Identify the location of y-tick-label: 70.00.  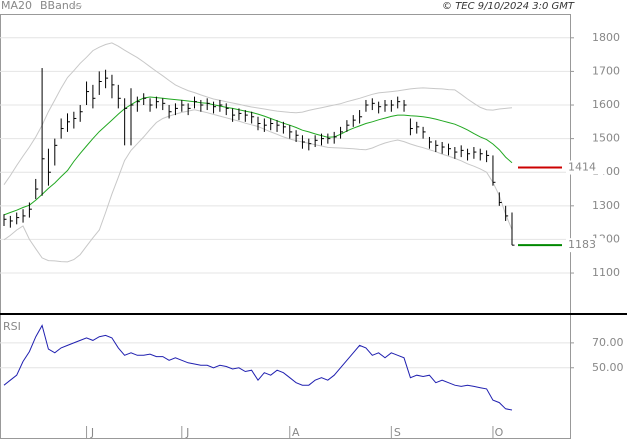
(608, 342).